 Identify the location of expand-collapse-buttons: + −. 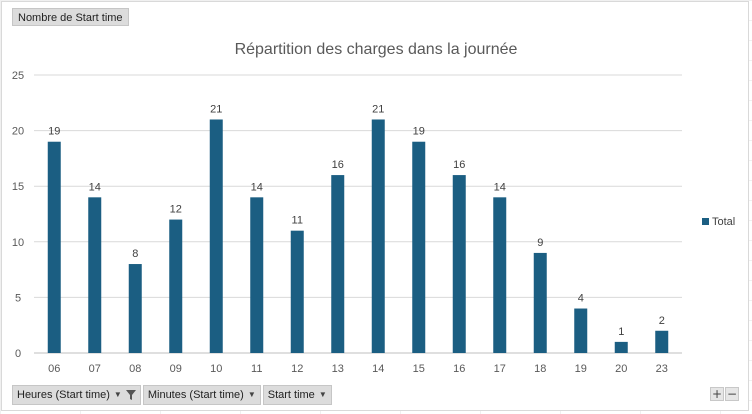
(724, 394).